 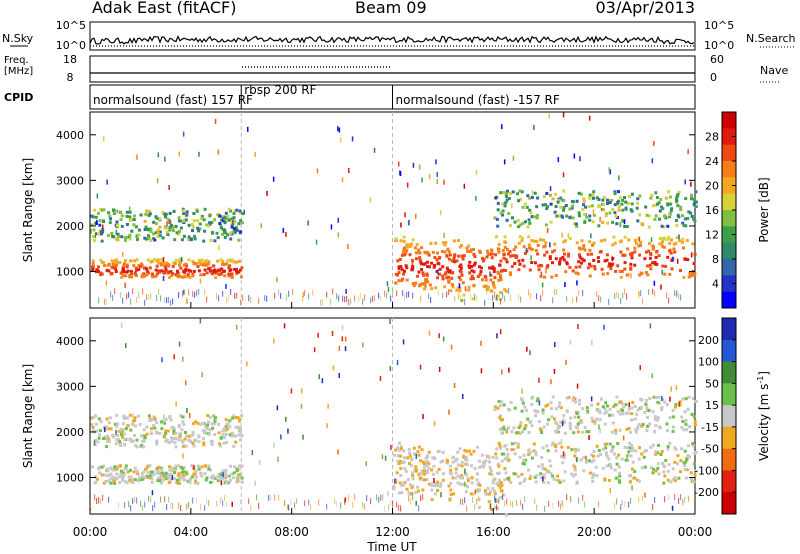 I want to click on x-tick-label: 04:00, so click(x=191, y=532).